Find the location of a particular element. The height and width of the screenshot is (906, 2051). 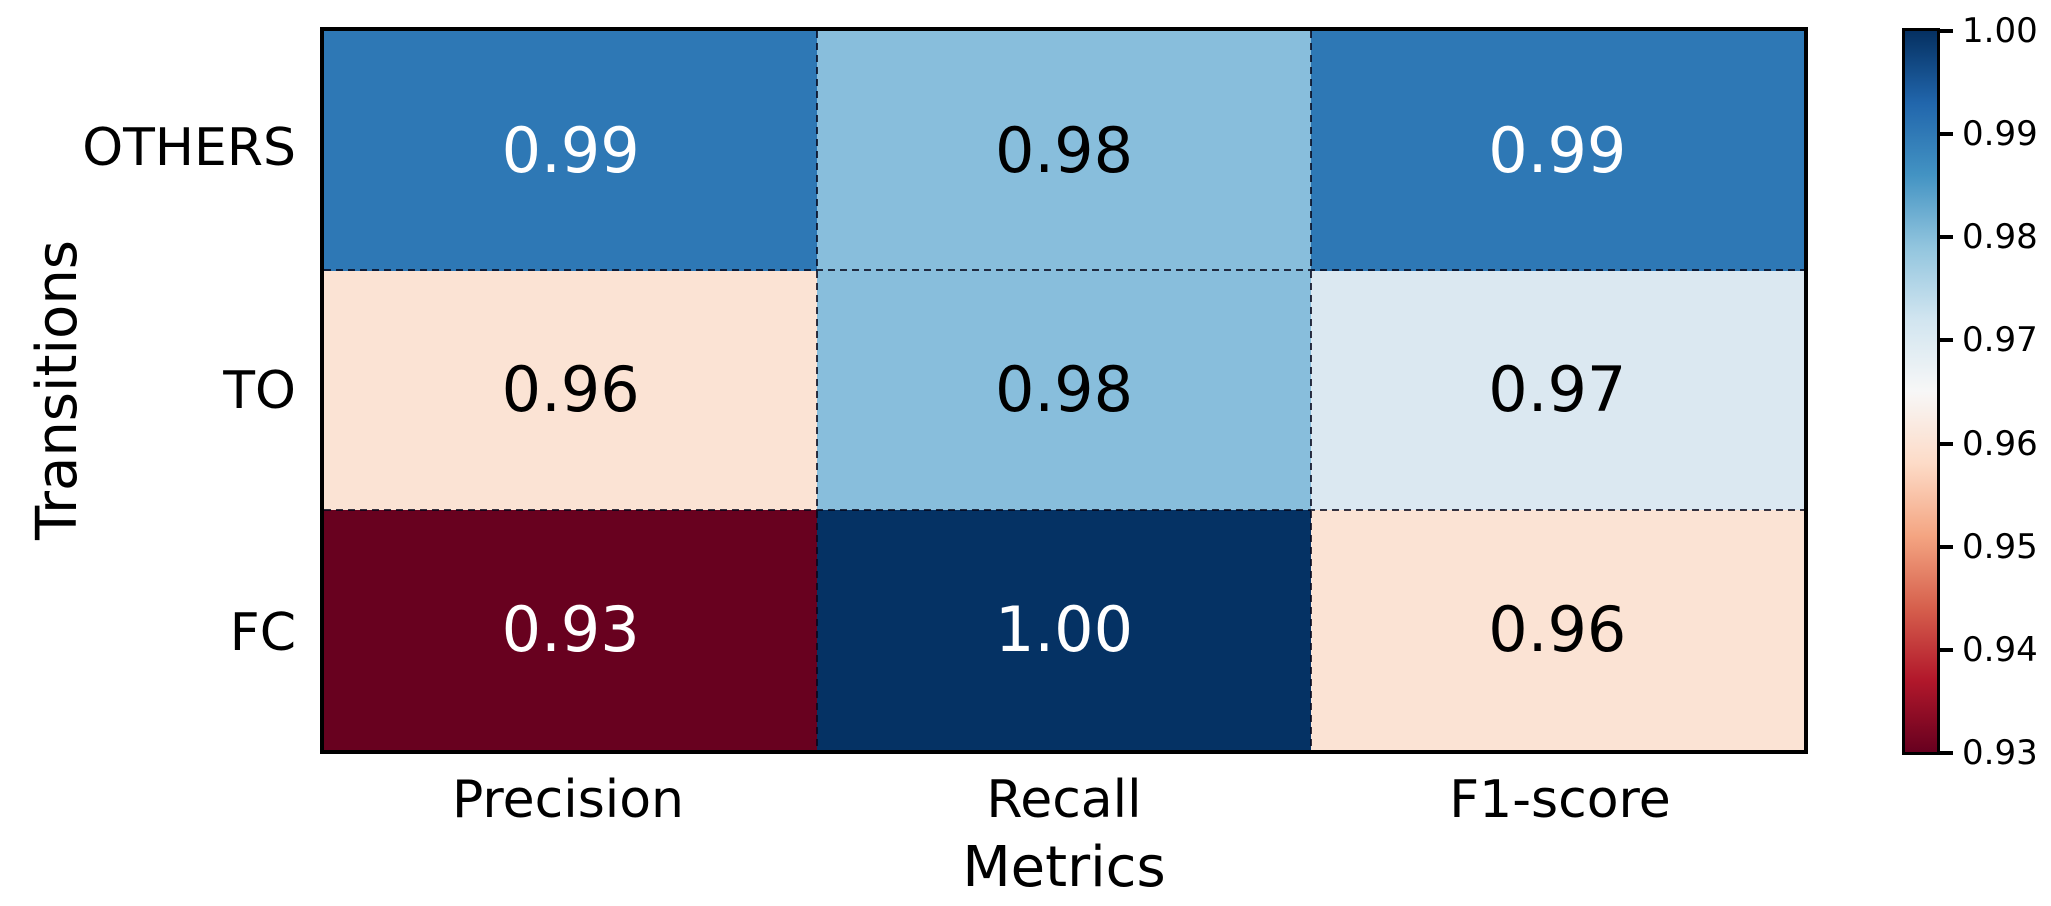

colorbar-tick-label: 0.97 is located at coordinates (2000, 340).